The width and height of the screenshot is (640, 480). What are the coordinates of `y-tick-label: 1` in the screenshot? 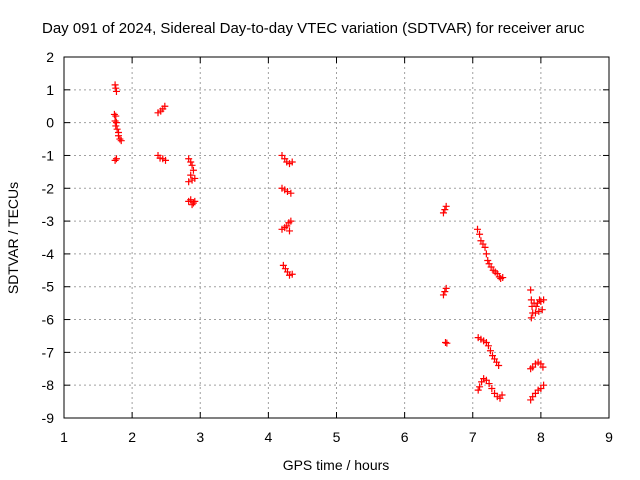 It's located at (50, 90).